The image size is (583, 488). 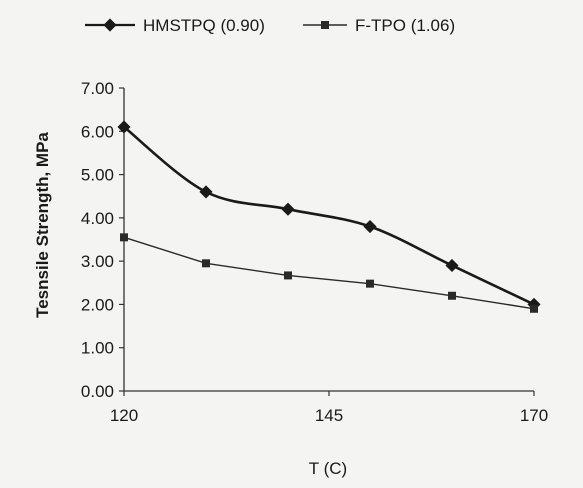 I want to click on x-axis-title: T (C), so click(x=328, y=468).